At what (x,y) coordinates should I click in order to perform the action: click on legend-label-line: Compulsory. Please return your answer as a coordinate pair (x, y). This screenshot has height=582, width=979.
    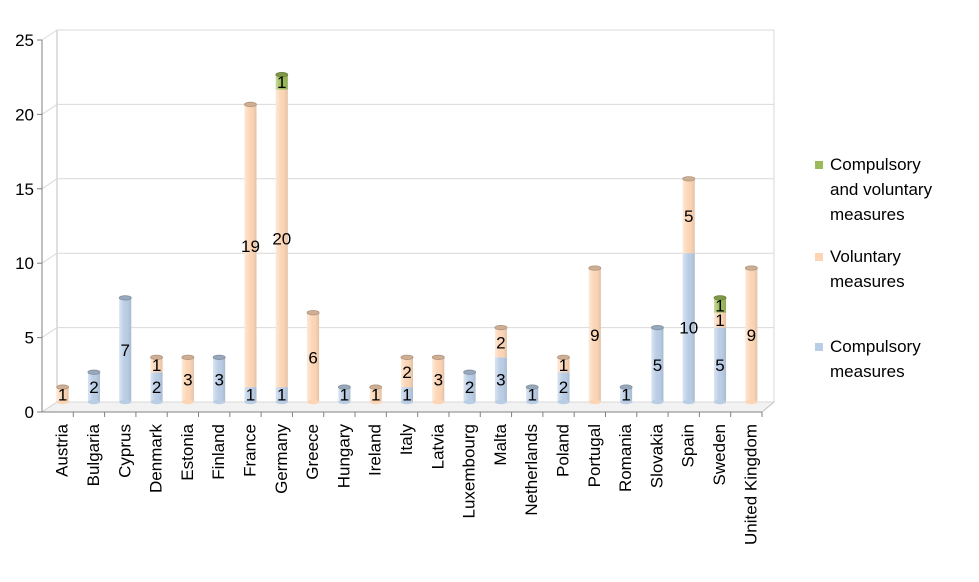
    Looking at the image, I should click on (875, 346).